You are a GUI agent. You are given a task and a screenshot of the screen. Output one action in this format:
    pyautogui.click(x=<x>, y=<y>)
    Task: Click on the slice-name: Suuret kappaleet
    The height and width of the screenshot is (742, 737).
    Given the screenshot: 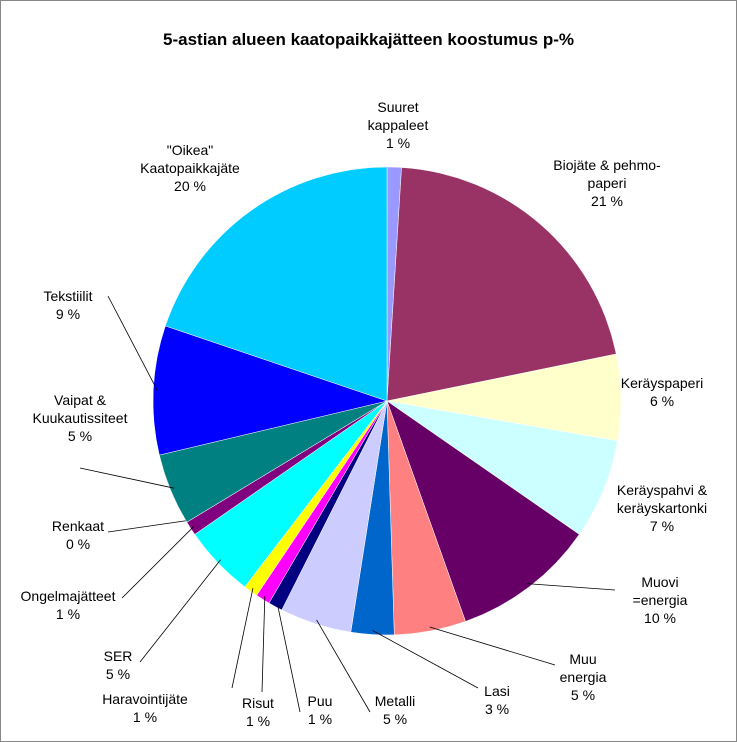 What is the action you would take?
    pyautogui.click(x=398, y=116)
    